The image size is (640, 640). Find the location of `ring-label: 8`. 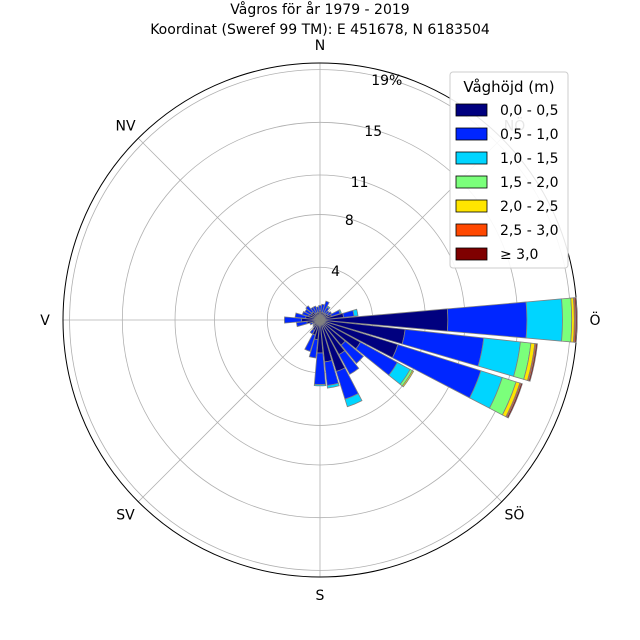

ring-label: 8 is located at coordinates (349, 221).